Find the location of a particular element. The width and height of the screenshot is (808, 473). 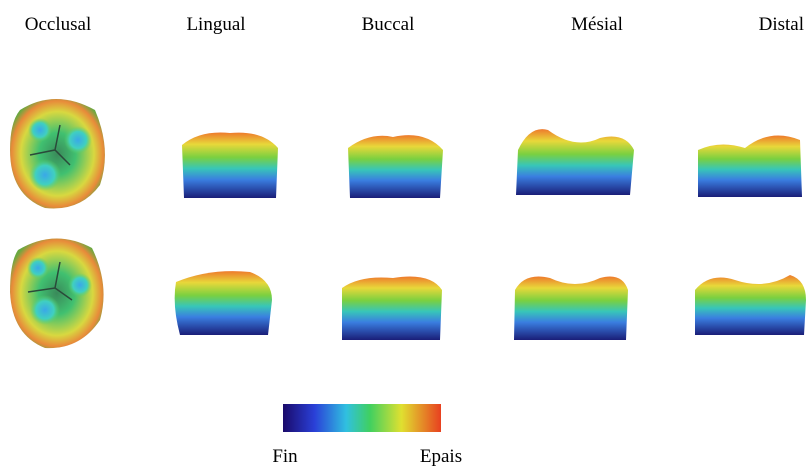

column-label: Distal is located at coordinates (781, 24).